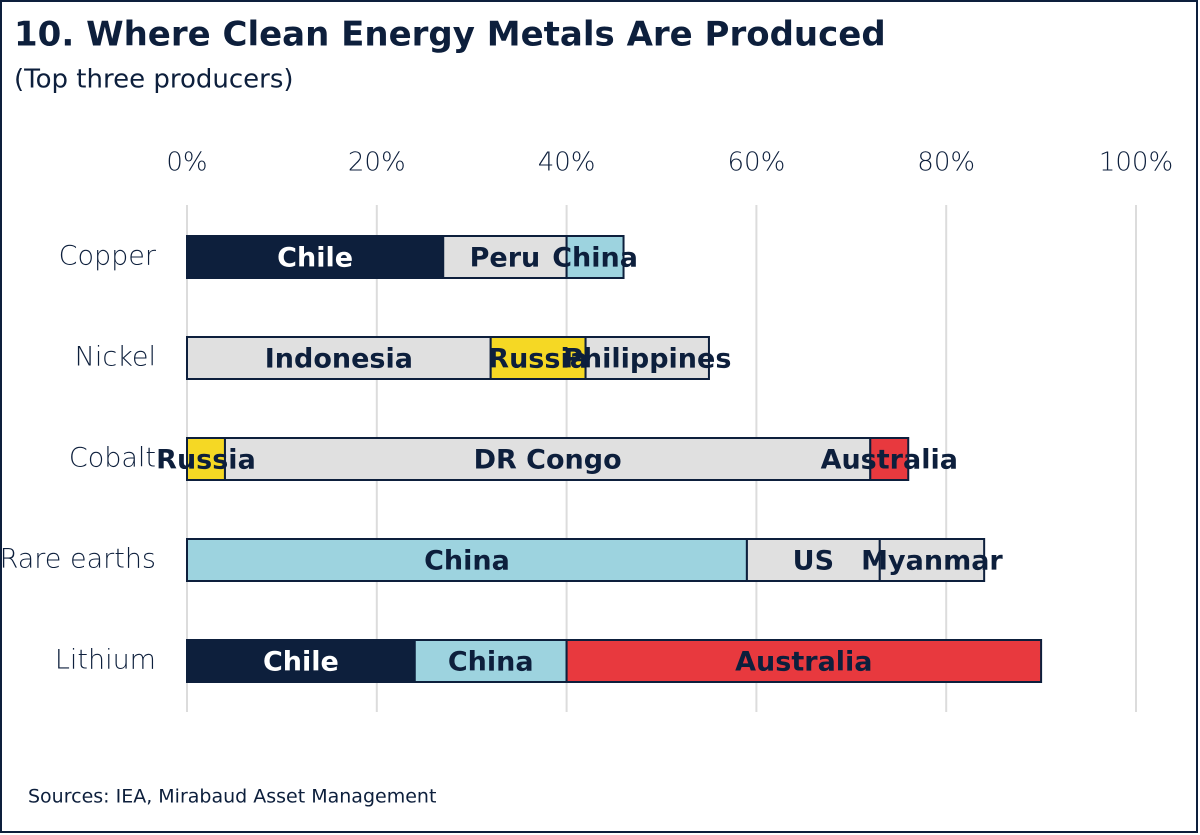 The image size is (1200, 835). What do you see at coordinates (567, 163) in the screenshot?
I see `x-tick-label: 40%` at bounding box center [567, 163].